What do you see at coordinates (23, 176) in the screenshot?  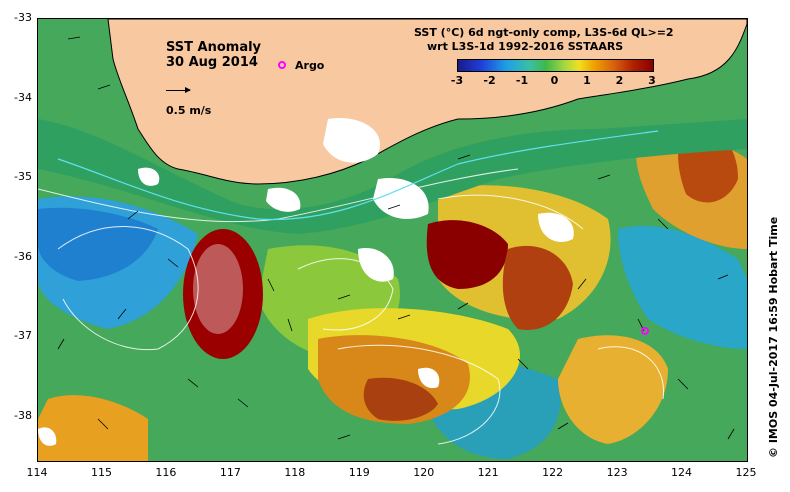 I see `y-tick-label: -35` at bounding box center [23, 176].